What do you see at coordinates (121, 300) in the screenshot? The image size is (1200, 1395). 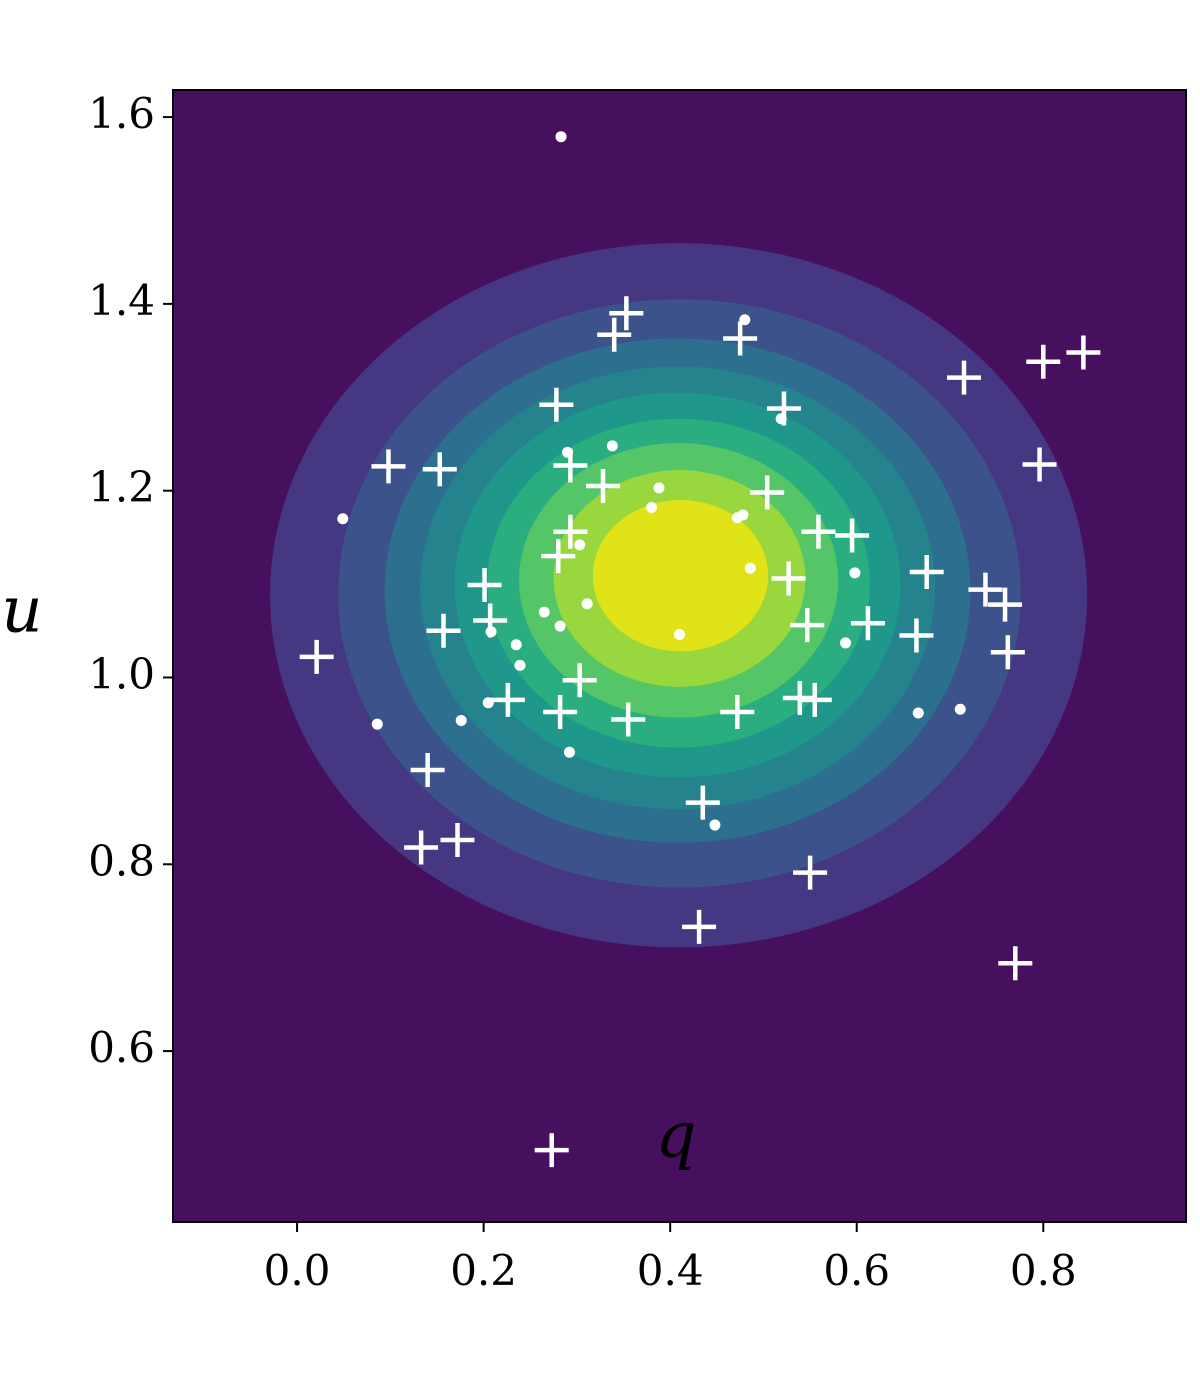 I see `y-tick-label: 1.4` at bounding box center [121, 300].